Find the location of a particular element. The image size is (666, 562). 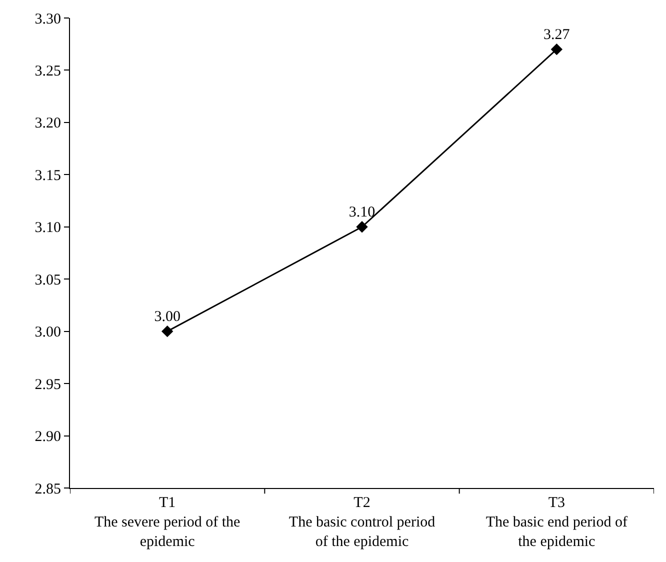

y-tick-label: 2.95 is located at coordinates (47, 384).